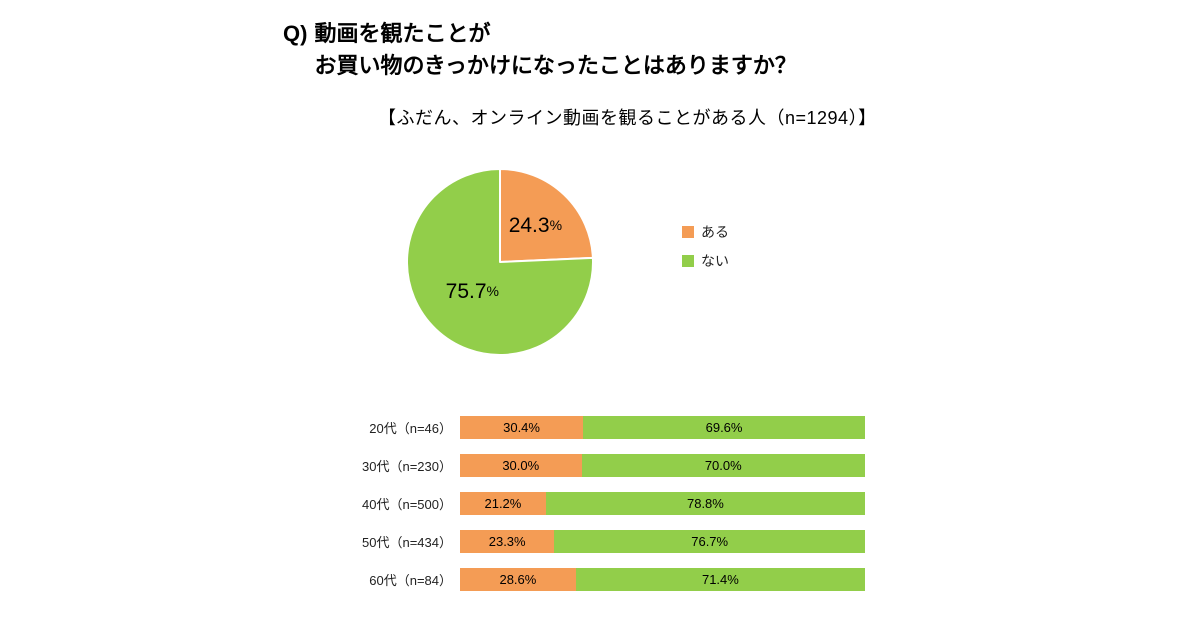 The height and width of the screenshot is (630, 1200). I want to click on bar-segment-ない: 69.6%, so click(724, 427).